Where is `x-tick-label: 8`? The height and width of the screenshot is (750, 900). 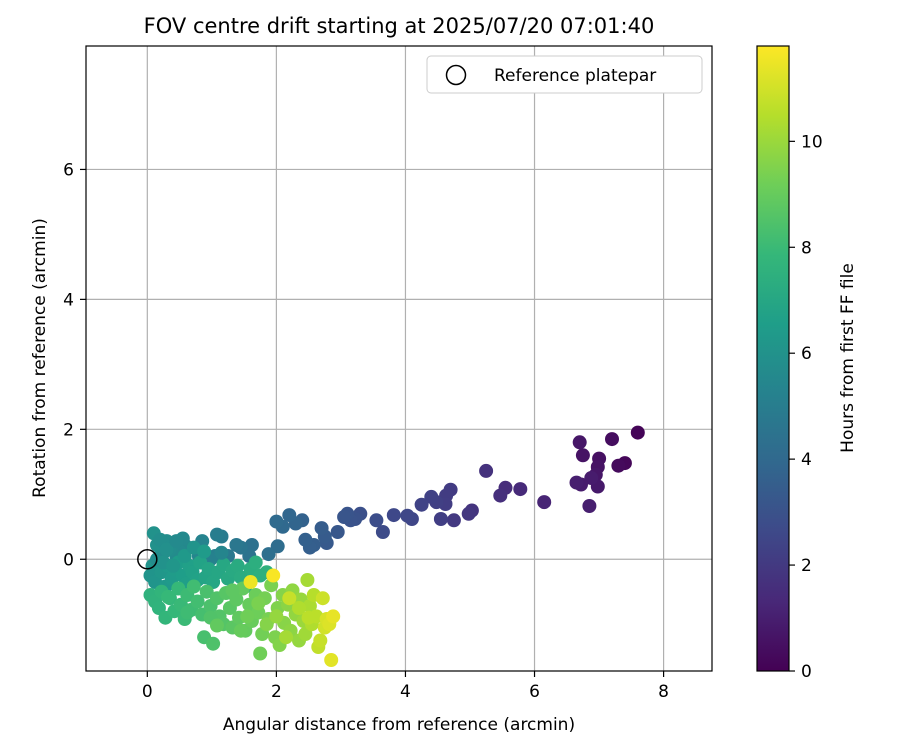 x-tick-label: 8 is located at coordinates (663, 692).